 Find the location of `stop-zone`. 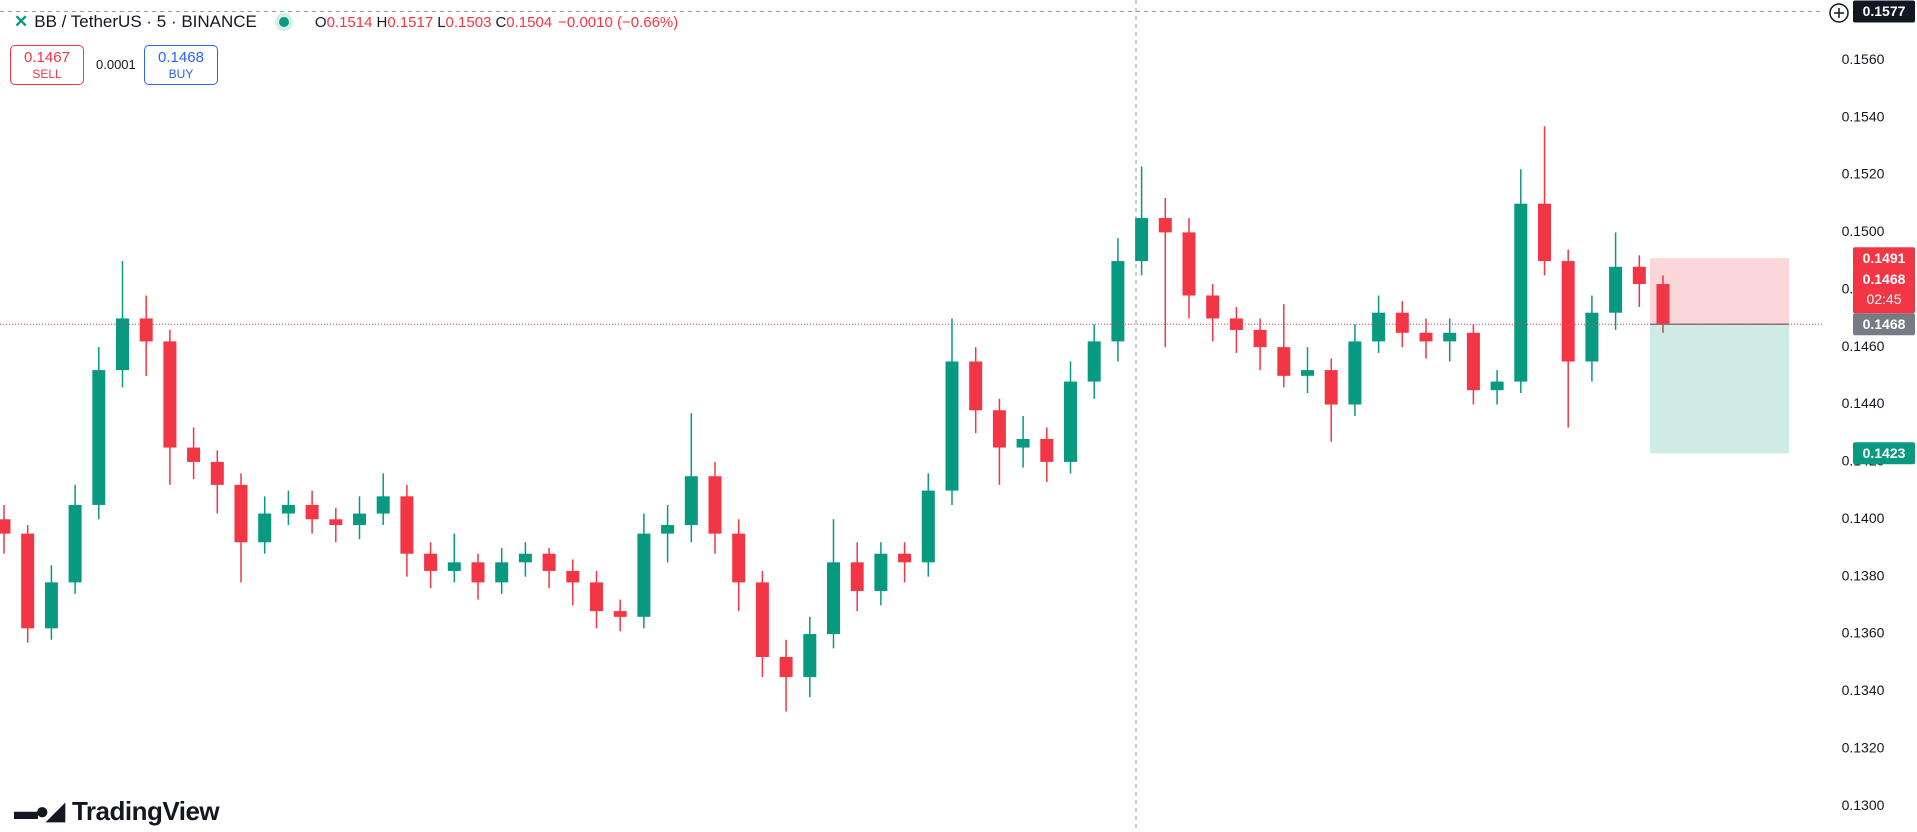

stop-zone is located at coordinates (1719, 291).